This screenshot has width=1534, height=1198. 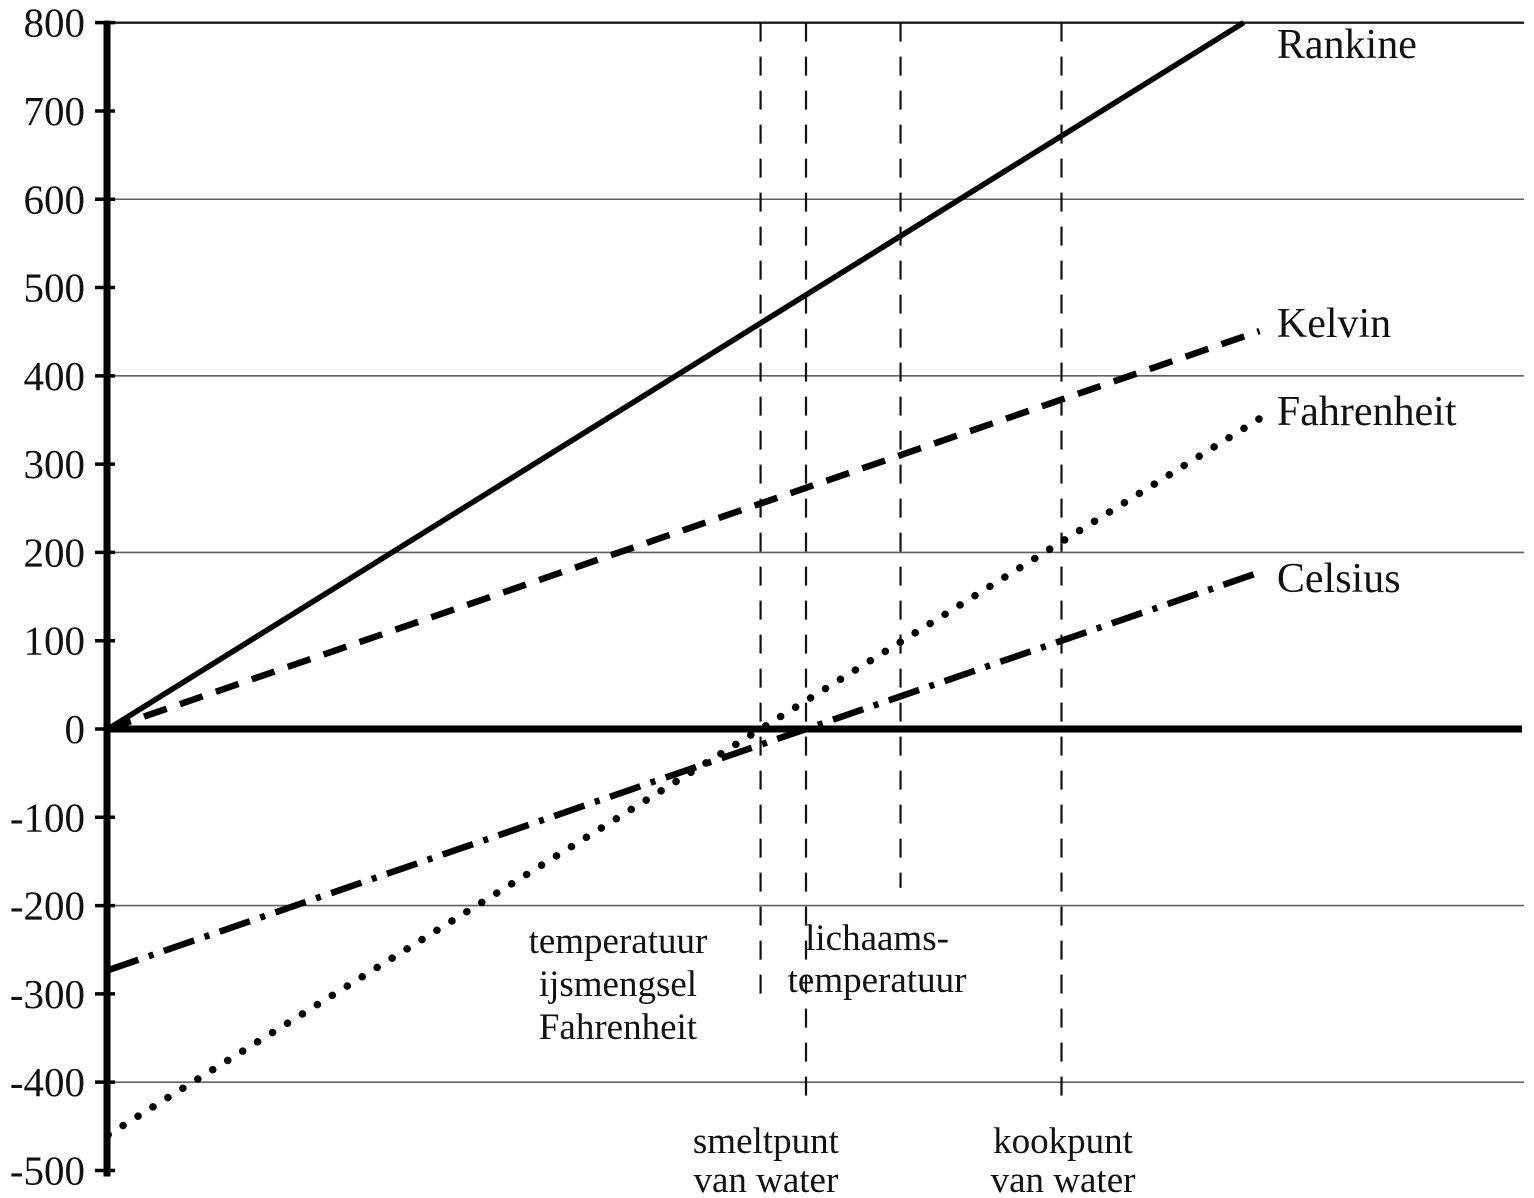 I want to click on annotation-smeltpunt-van-water-line-1: smeltpunt, so click(x=766, y=1141).